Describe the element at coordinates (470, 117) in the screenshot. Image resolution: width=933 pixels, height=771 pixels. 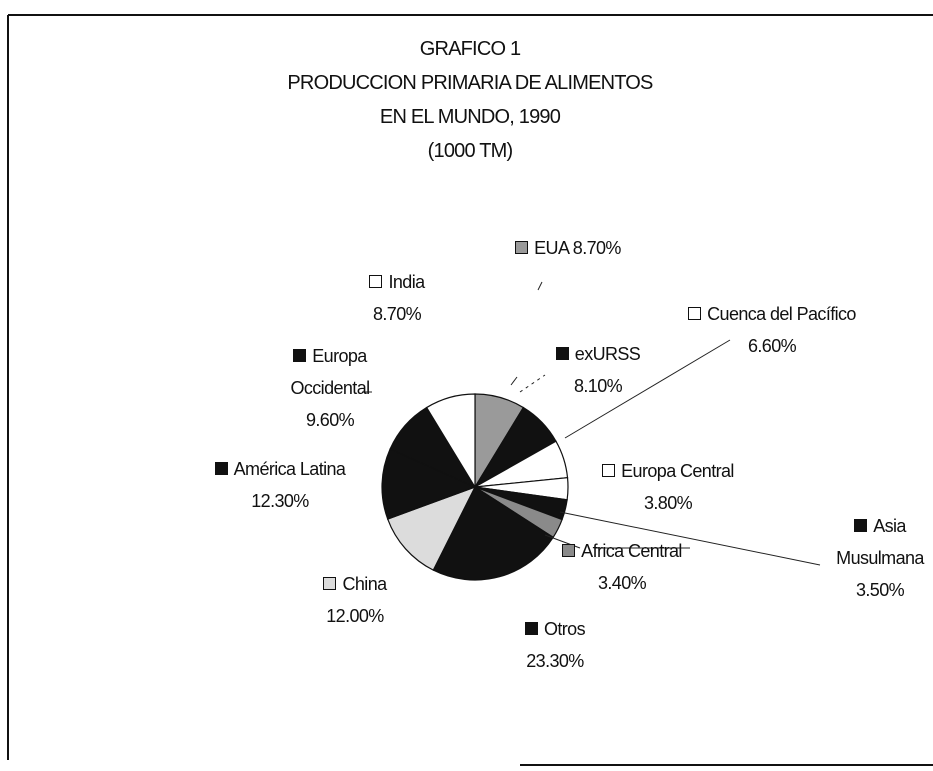
I see `chart-title: EN EL MUNDO, 1990` at that location.